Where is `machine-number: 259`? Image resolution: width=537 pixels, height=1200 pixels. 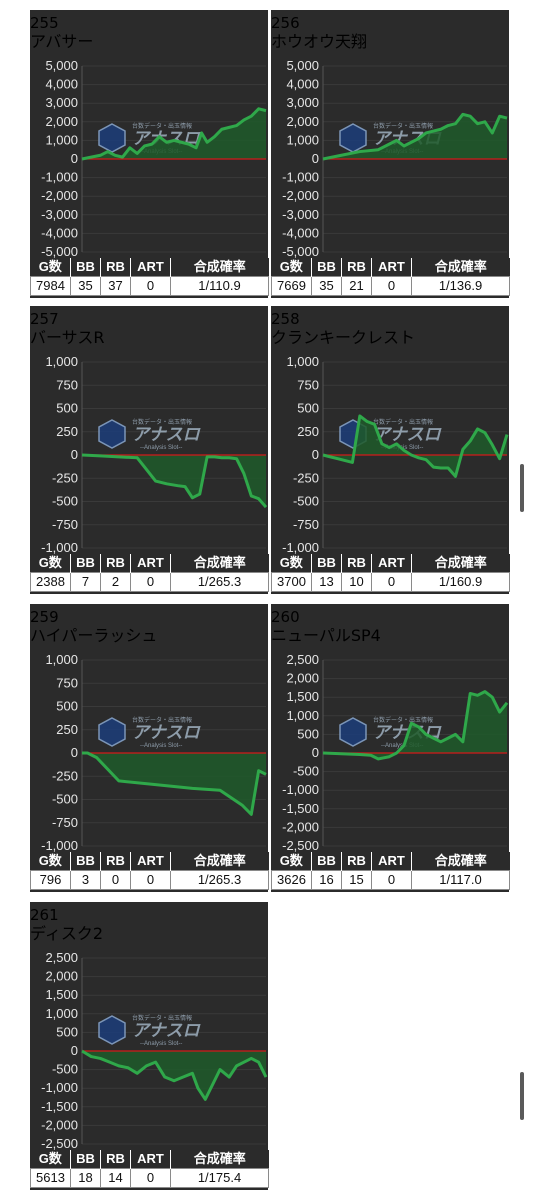 machine-number: 259 is located at coordinates (44, 617).